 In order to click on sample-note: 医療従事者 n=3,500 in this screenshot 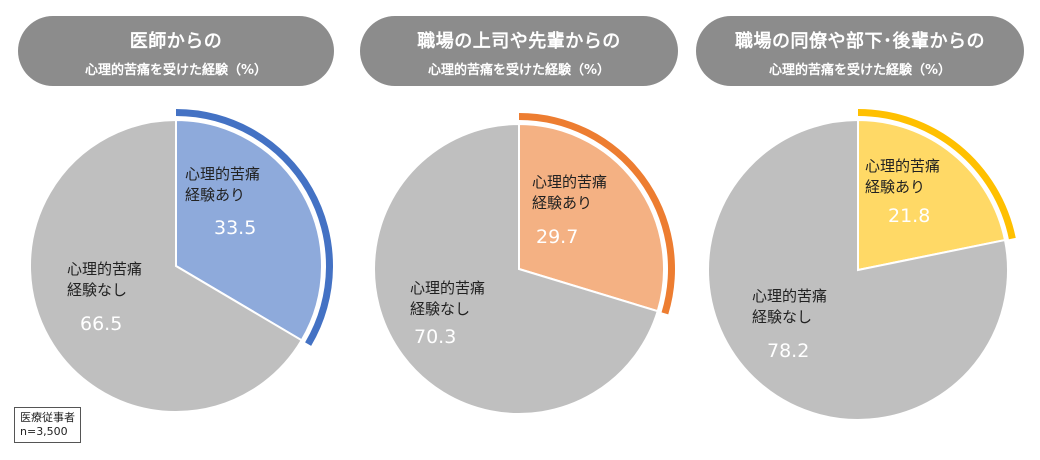, I will do `click(47, 425)`.